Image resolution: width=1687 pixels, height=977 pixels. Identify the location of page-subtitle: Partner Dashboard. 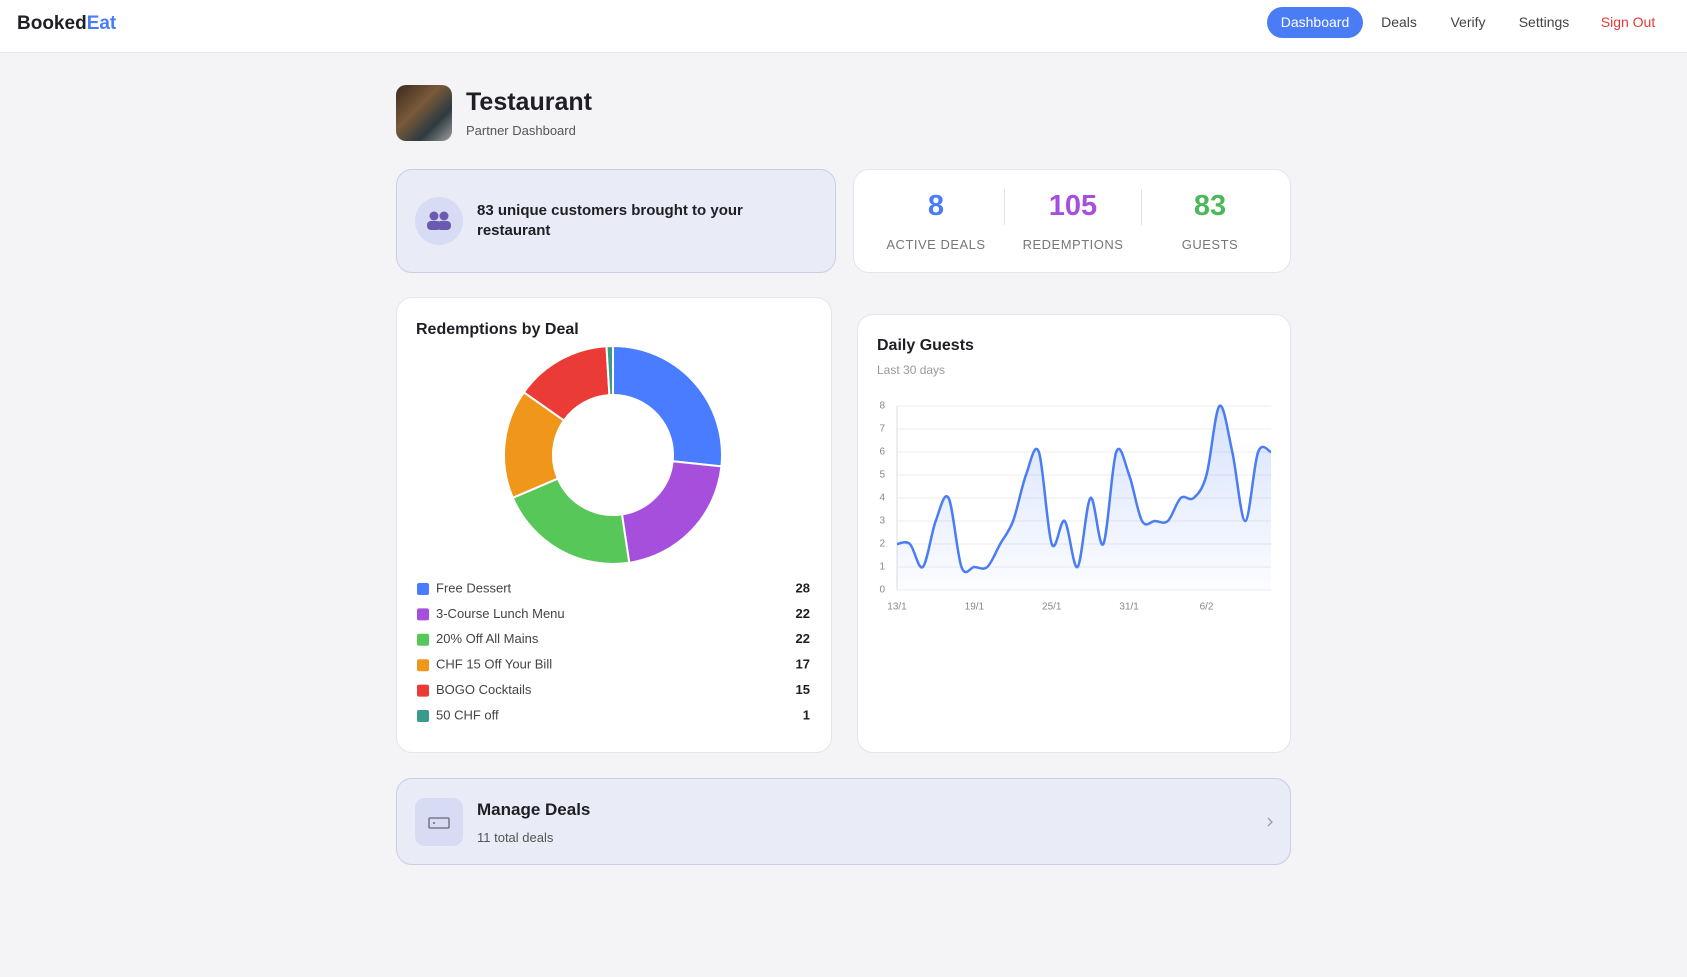
(521, 130).